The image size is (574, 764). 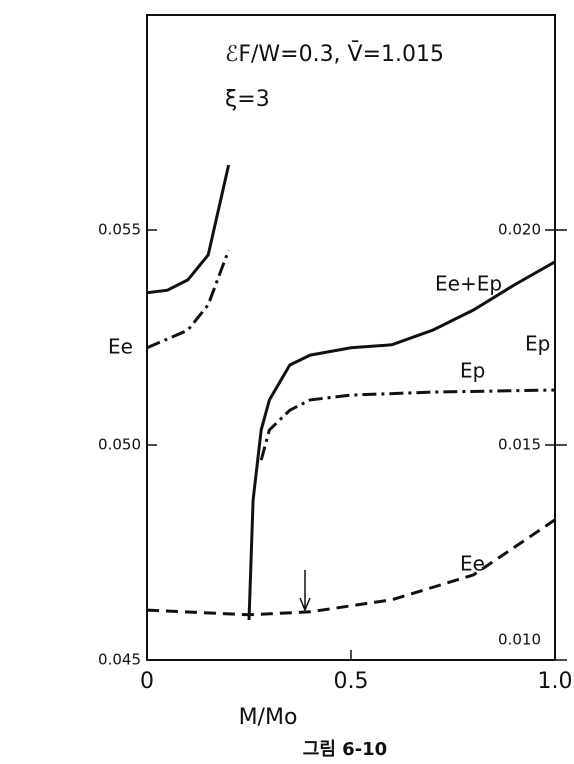 What do you see at coordinates (247, 99) in the screenshot?
I see `chart-subtitle: ξ=3` at bounding box center [247, 99].